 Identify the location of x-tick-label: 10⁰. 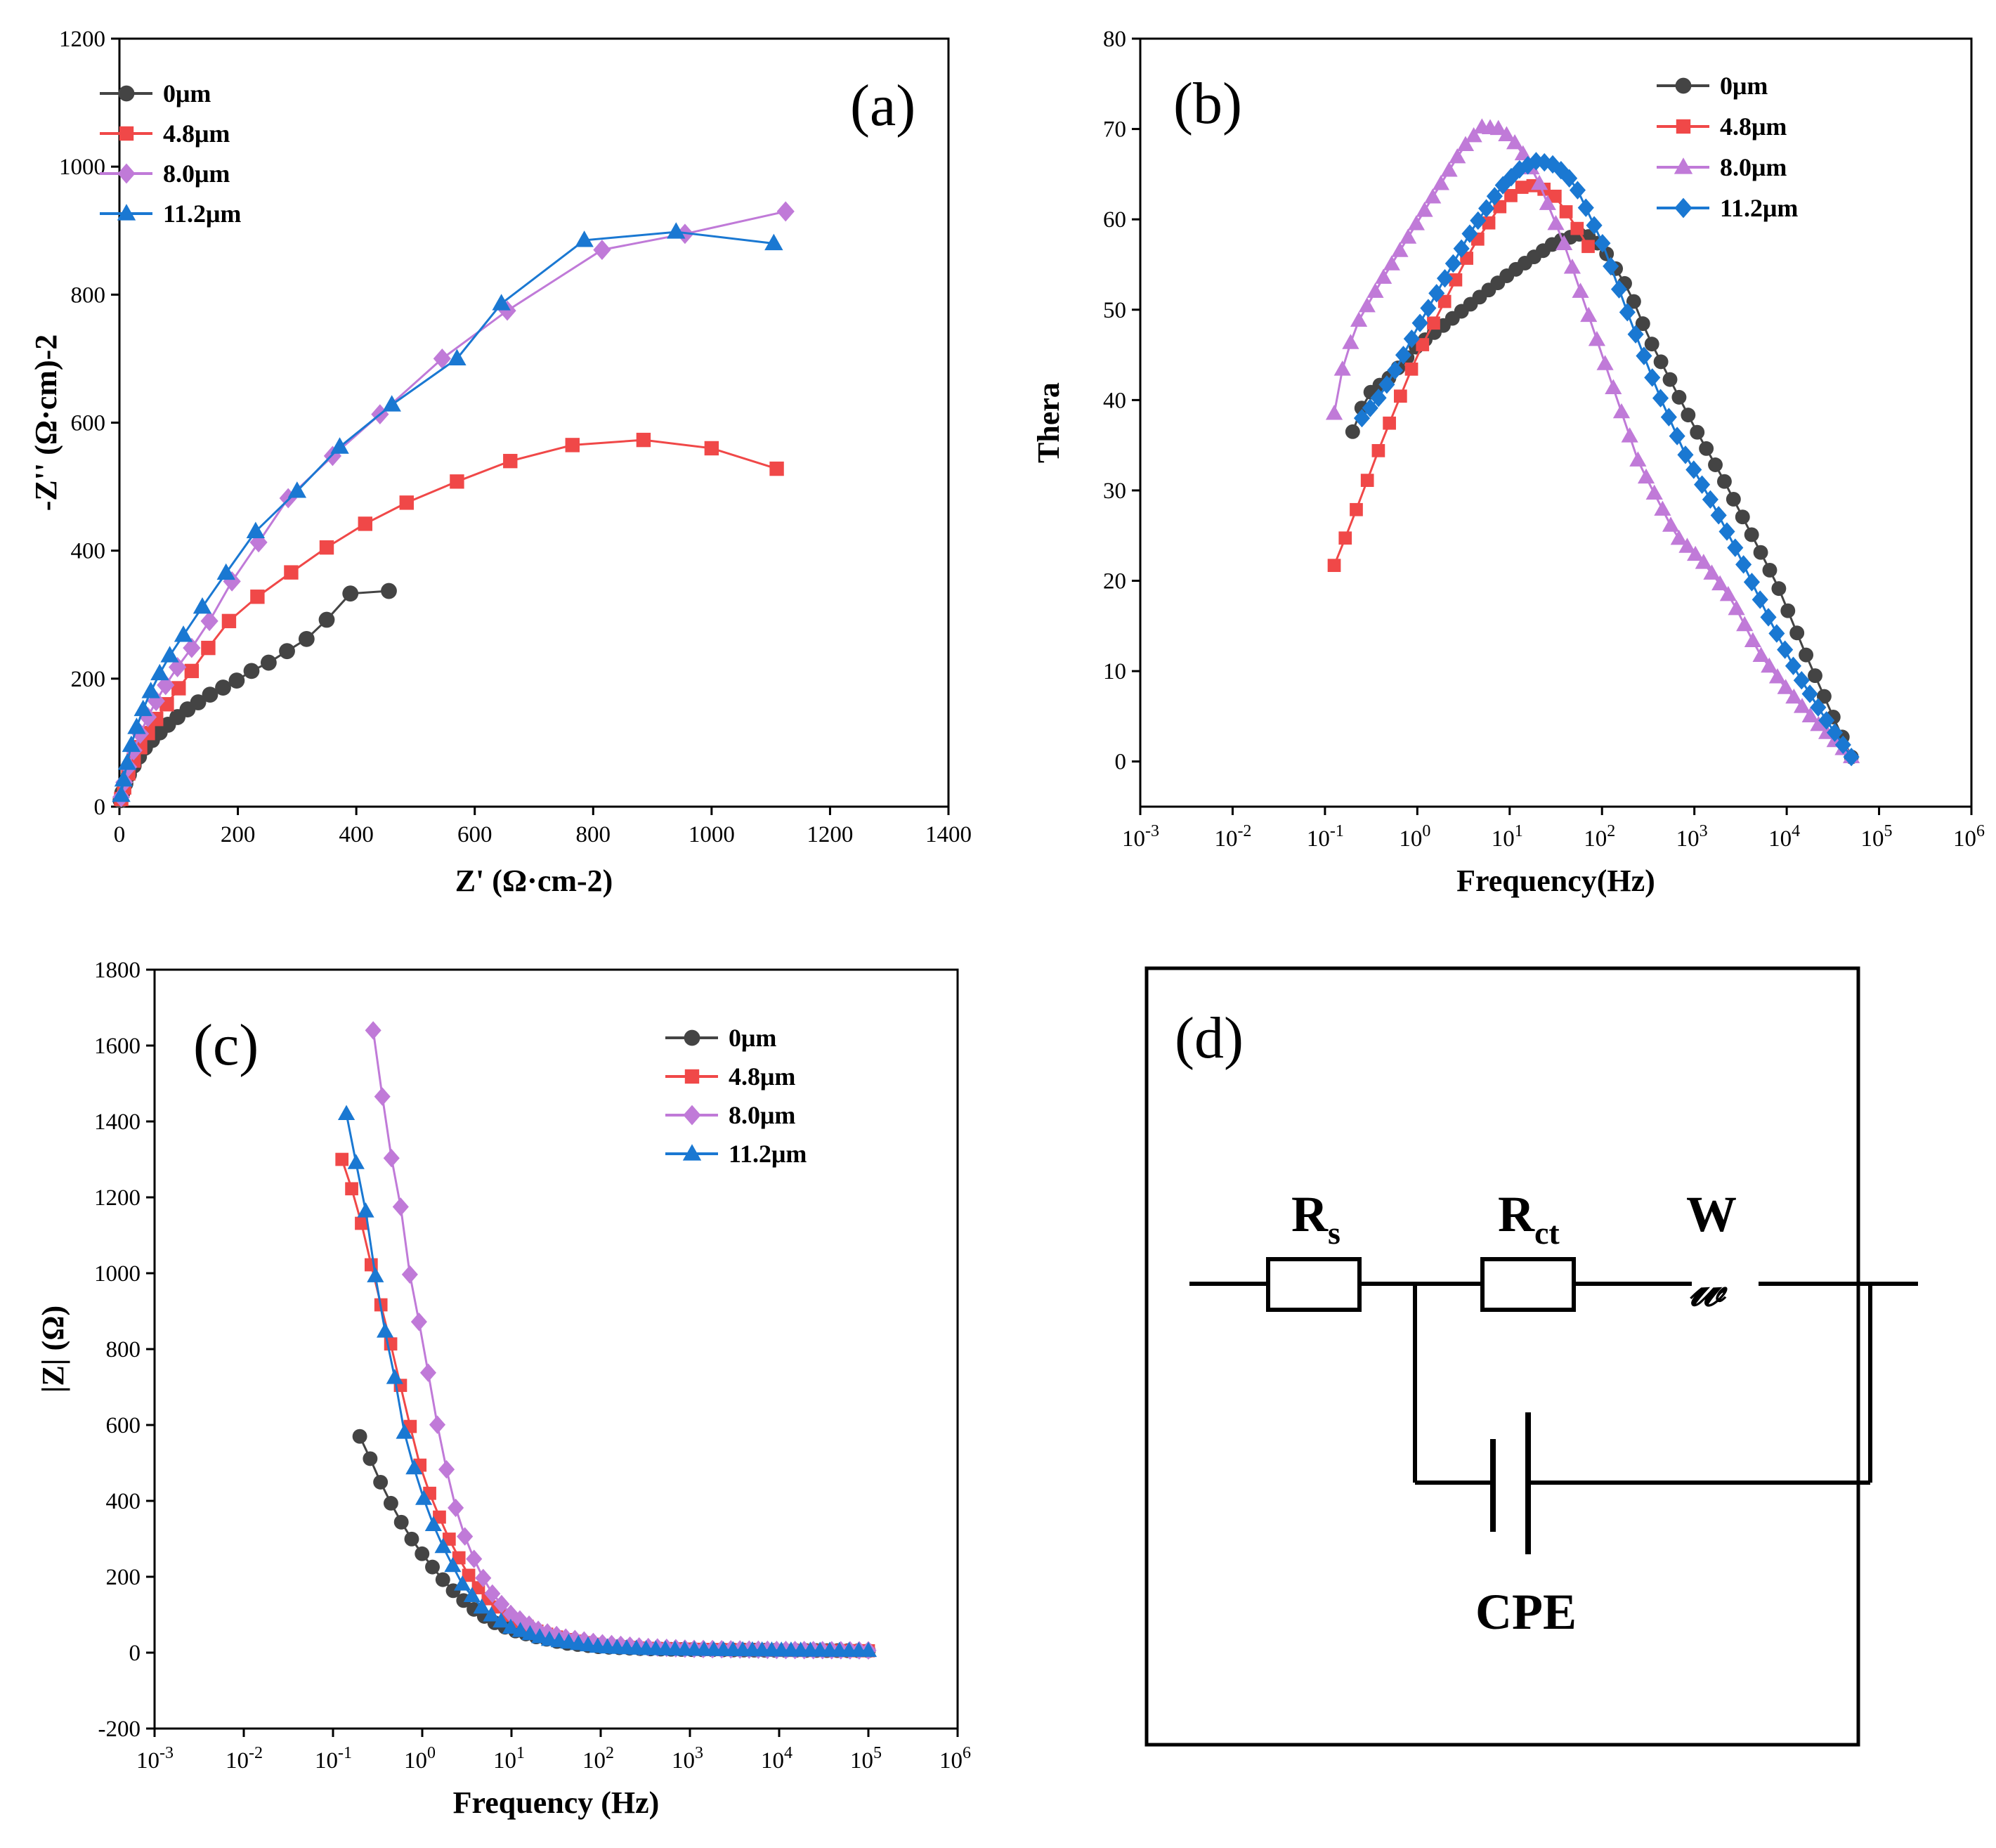
(1414, 837).